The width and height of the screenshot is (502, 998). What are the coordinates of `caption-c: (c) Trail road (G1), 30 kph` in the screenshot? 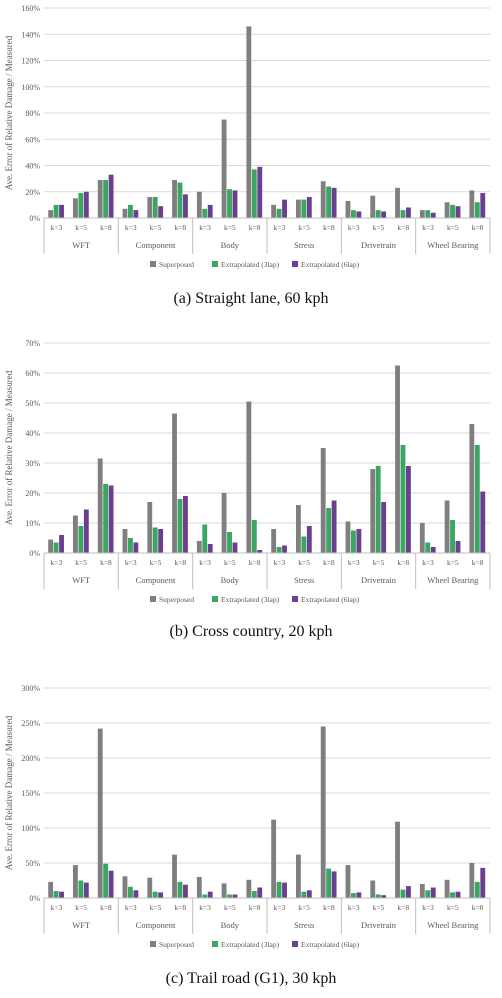 It's located at (251, 978).